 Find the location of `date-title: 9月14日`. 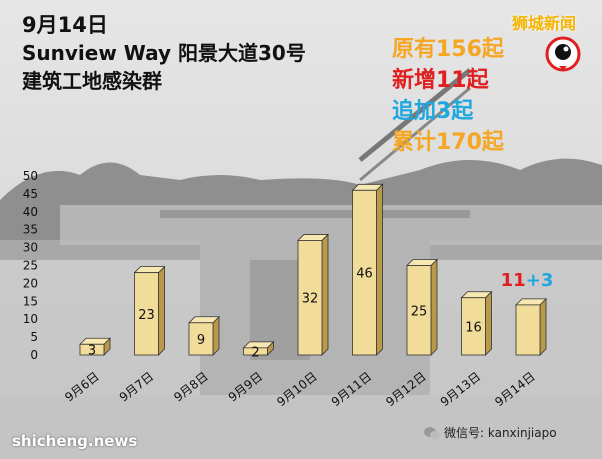

date-title: 9月14日 is located at coordinates (65, 25).